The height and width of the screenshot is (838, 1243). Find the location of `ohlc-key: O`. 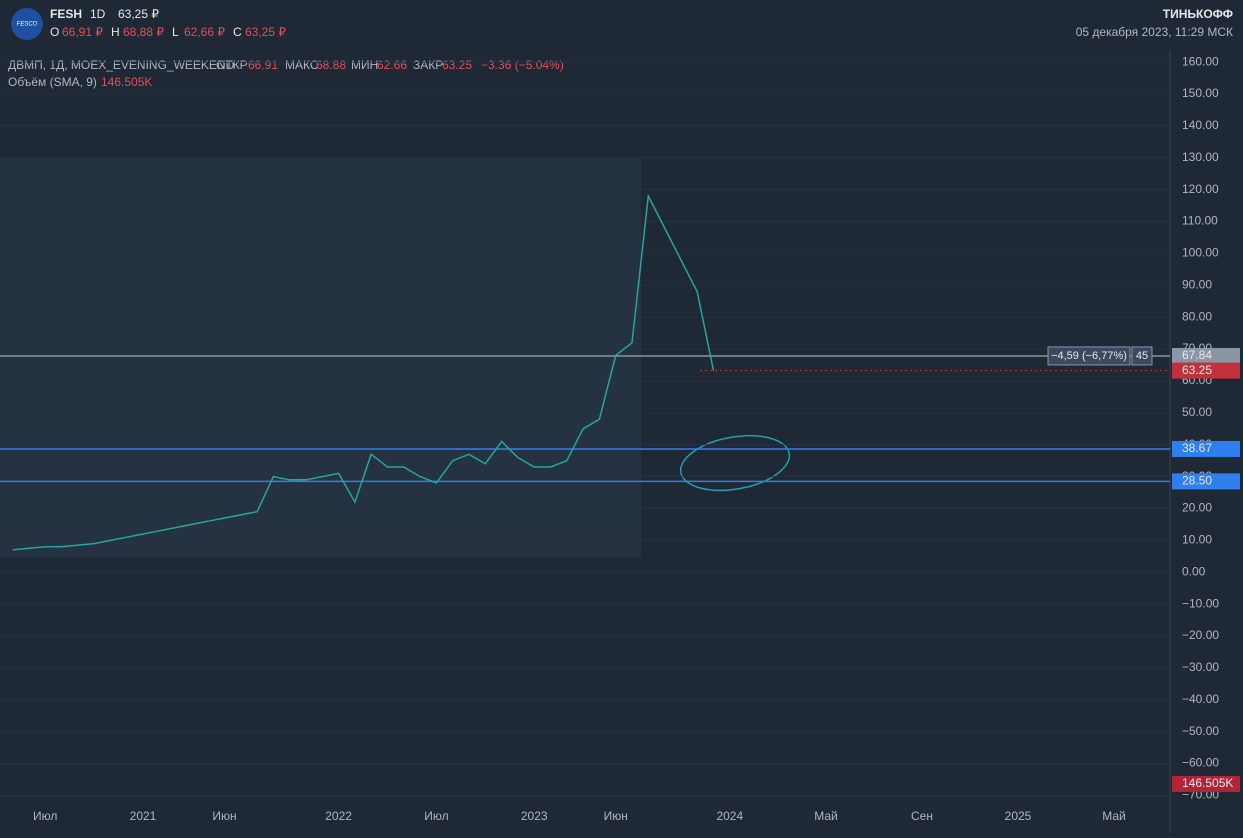

ohlc-key: O is located at coordinates (54, 32).